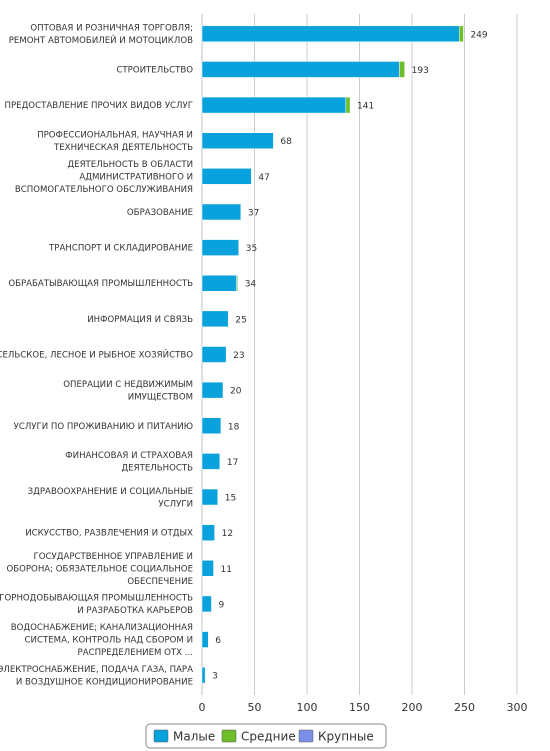 The width and height of the screenshot is (550, 751). I want to click on value-label-12: 18, so click(234, 427).